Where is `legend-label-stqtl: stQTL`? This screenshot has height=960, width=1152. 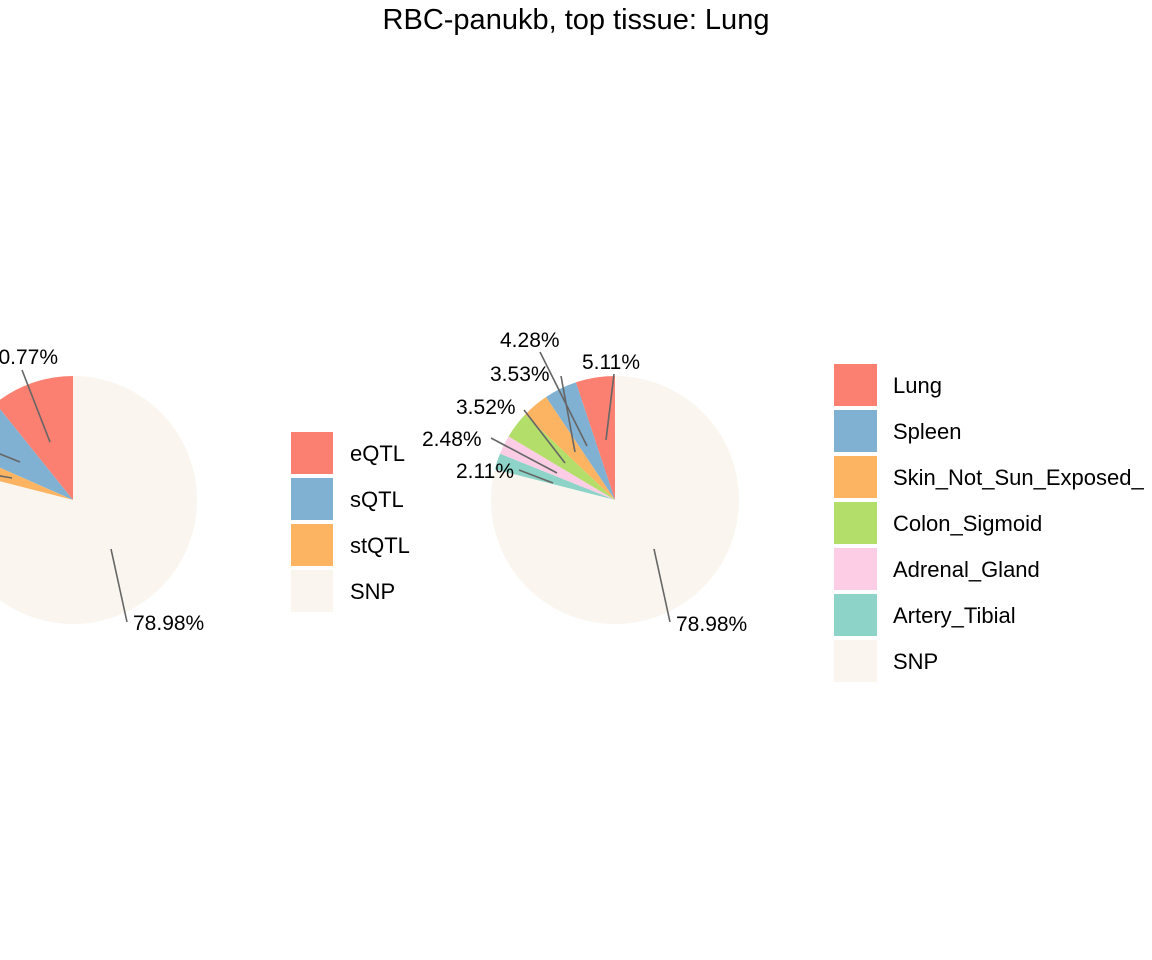
legend-label-stqtl: stQTL is located at coordinates (380, 545).